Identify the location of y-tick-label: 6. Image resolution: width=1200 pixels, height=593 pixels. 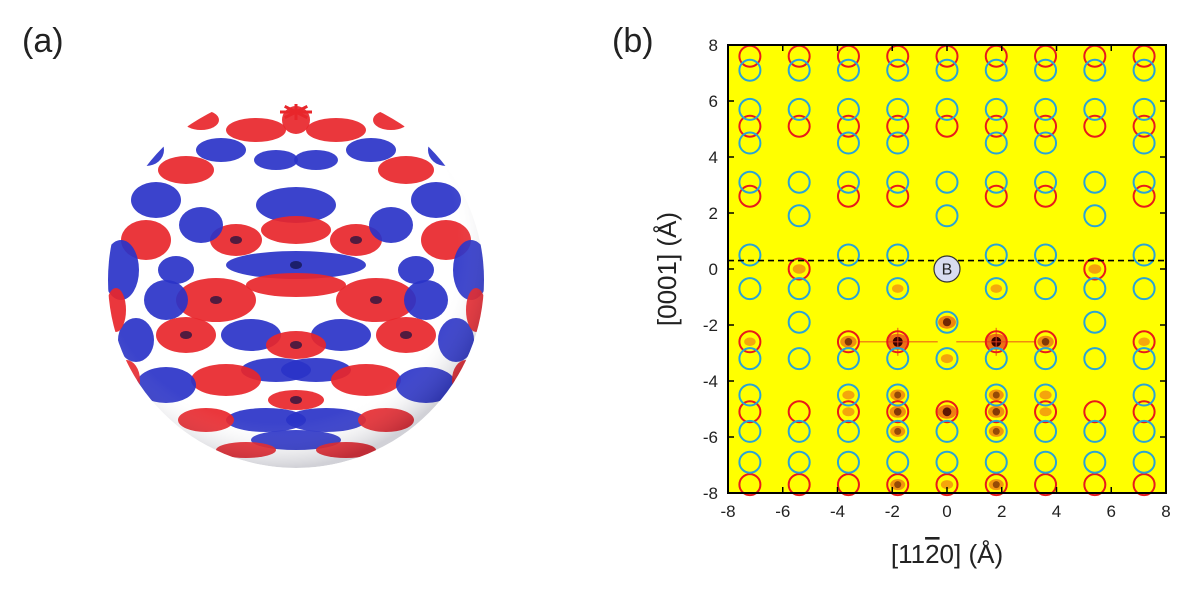
(713, 101).